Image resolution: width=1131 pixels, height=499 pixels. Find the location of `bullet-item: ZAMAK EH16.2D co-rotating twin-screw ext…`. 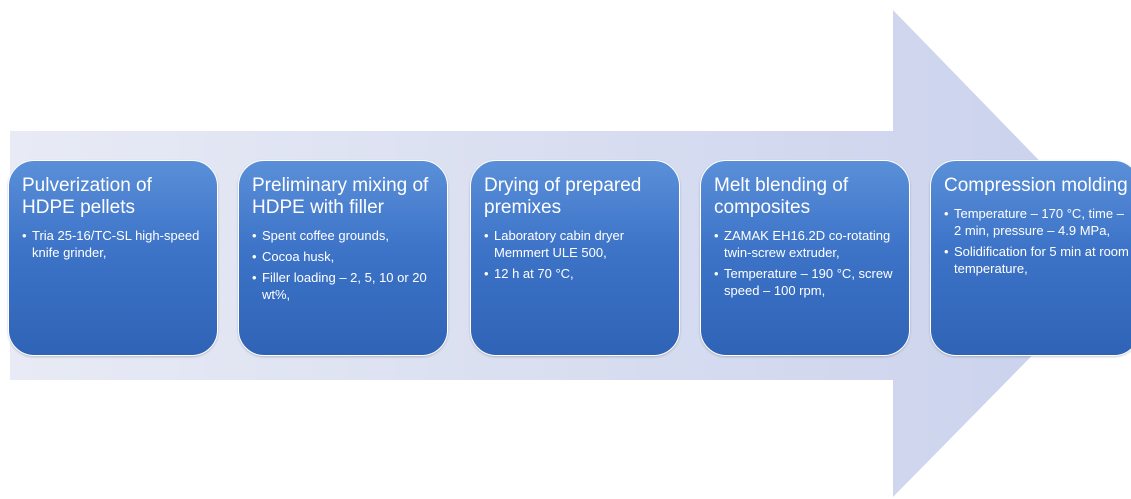

bullet-item: ZAMAK EH16.2D co-rotating twin-screw ext… is located at coordinates (806, 244).